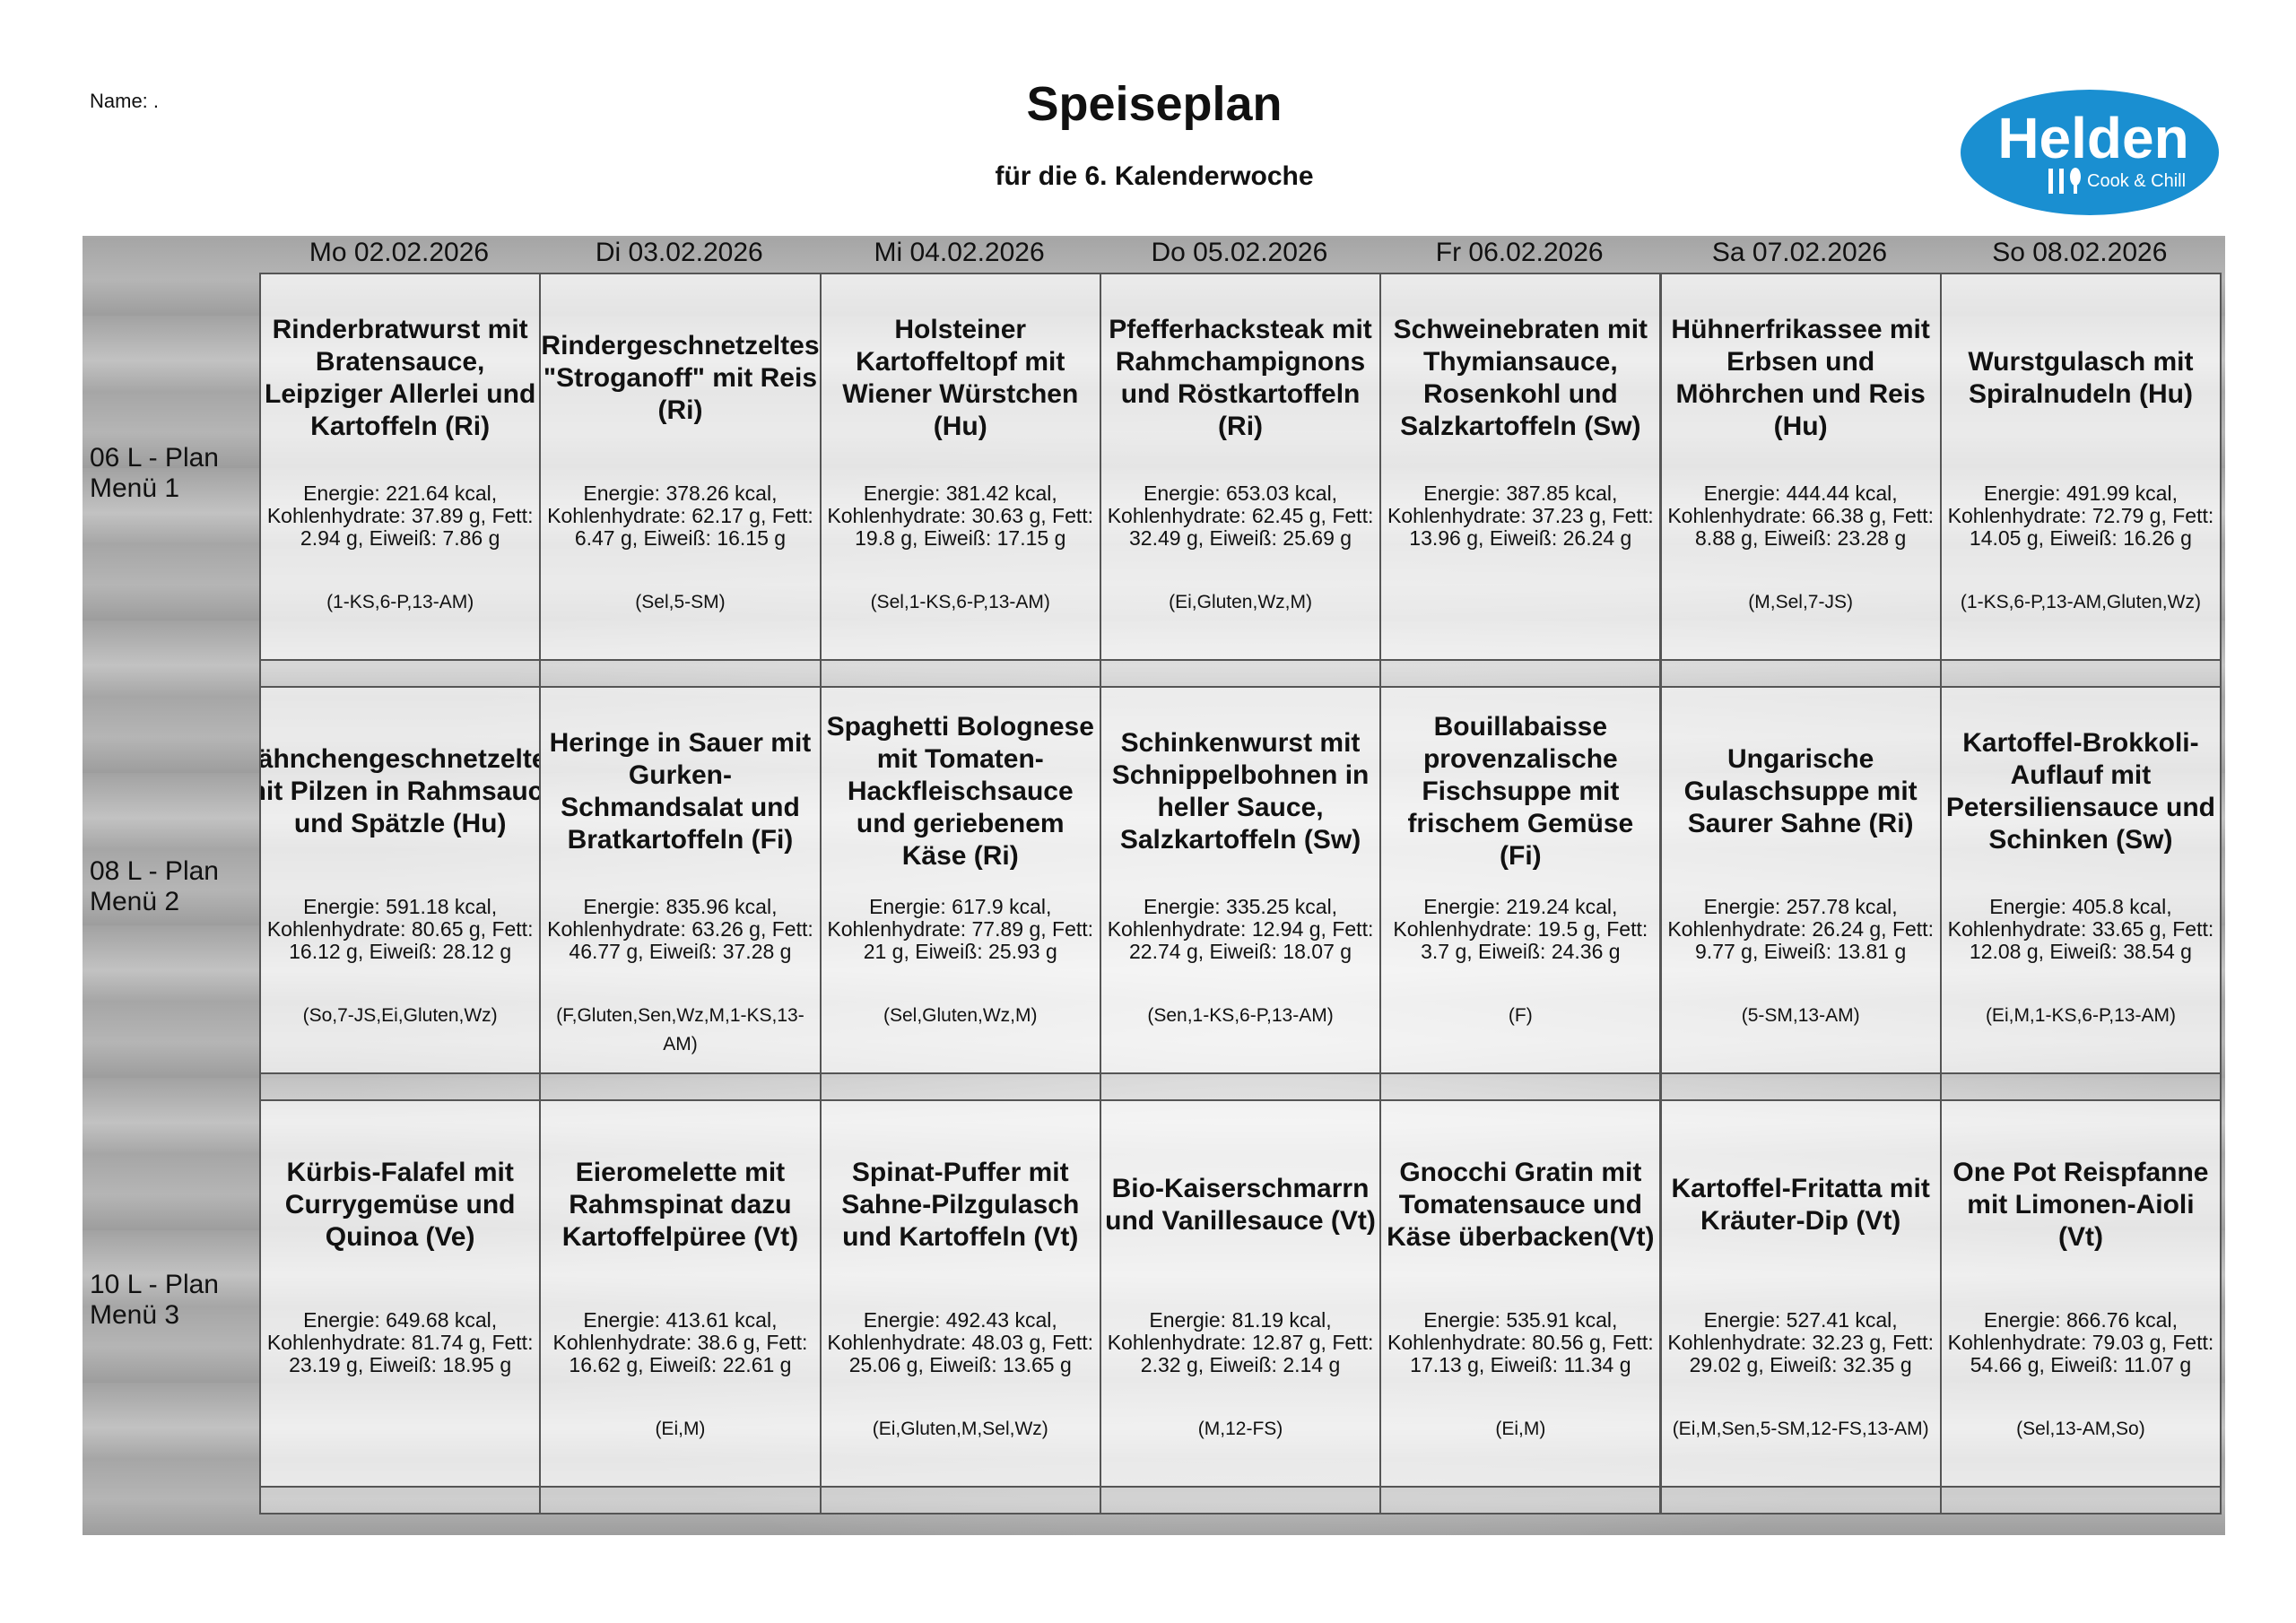 The height and width of the screenshot is (1623, 2296). Describe the element at coordinates (2080, 602) in the screenshot. I see `allergens: (1-KS,6-P,13-AM,Gluten,Wz)` at that location.